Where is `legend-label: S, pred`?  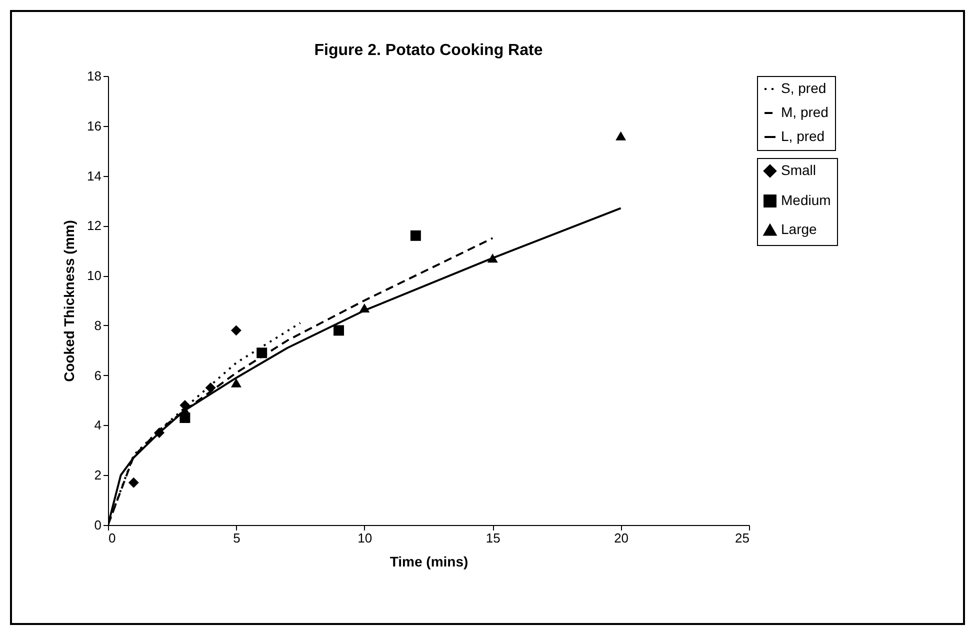 legend-label: S, pred is located at coordinates (803, 88).